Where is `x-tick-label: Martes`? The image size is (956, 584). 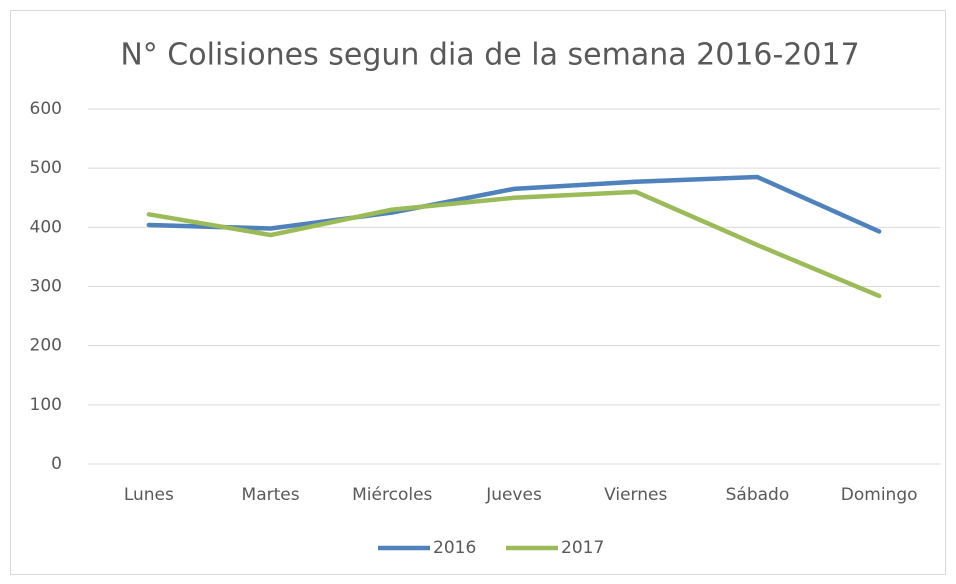 x-tick-label: Martes is located at coordinates (271, 495).